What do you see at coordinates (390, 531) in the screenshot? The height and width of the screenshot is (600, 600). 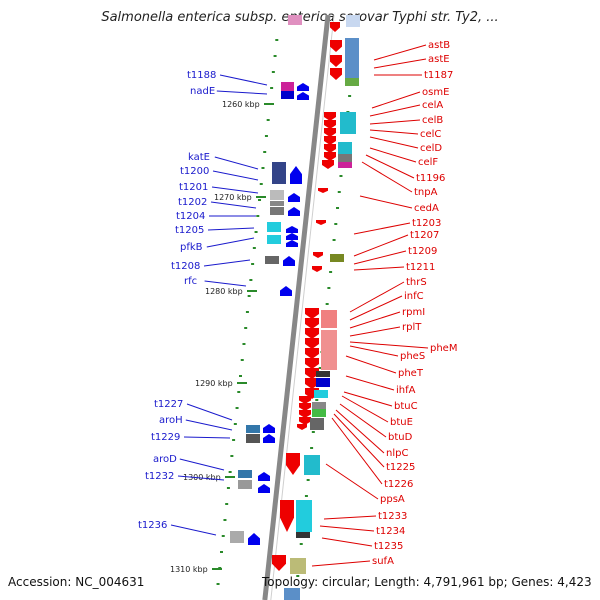 I see `gene-label-right: t1234` at bounding box center [390, 531].